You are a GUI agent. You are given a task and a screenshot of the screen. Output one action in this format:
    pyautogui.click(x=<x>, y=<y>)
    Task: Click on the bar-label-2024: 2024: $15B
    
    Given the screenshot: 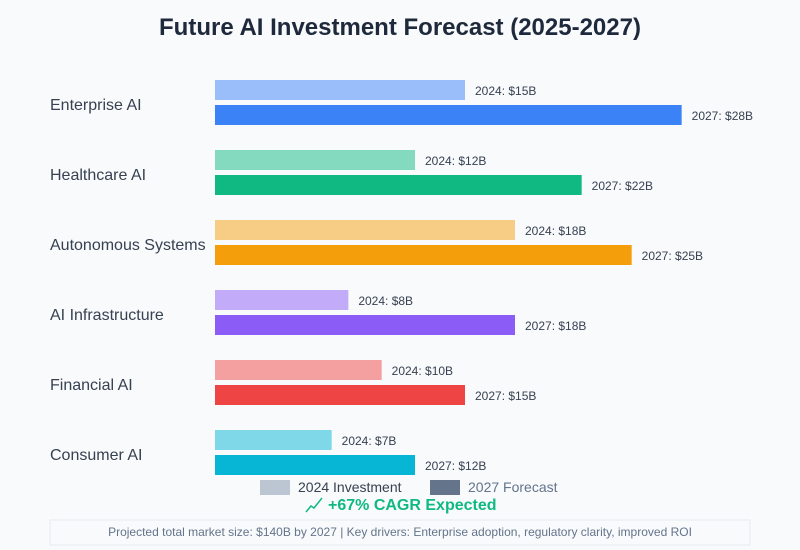 What is the action you would take?
    pyautogui.click(x=505, y=91)
    